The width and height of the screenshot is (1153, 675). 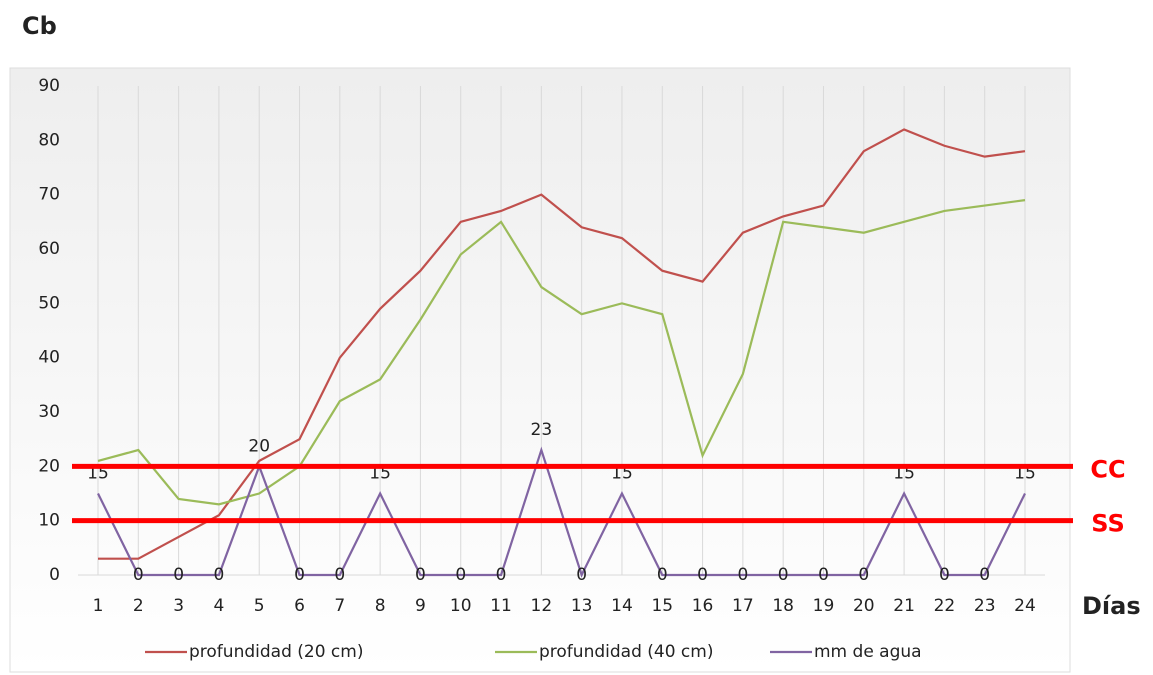 I want to click on y-axis-label: Cb, so click(x=39, y=26).